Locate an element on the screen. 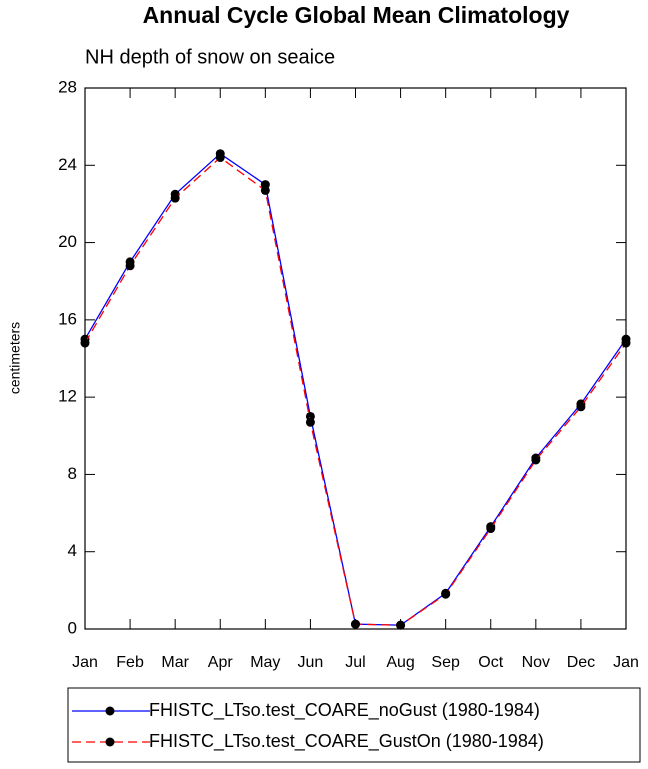 This screenshot has height=769, width=648. y-tick-label: 20 is located at coordinates (67, 241).